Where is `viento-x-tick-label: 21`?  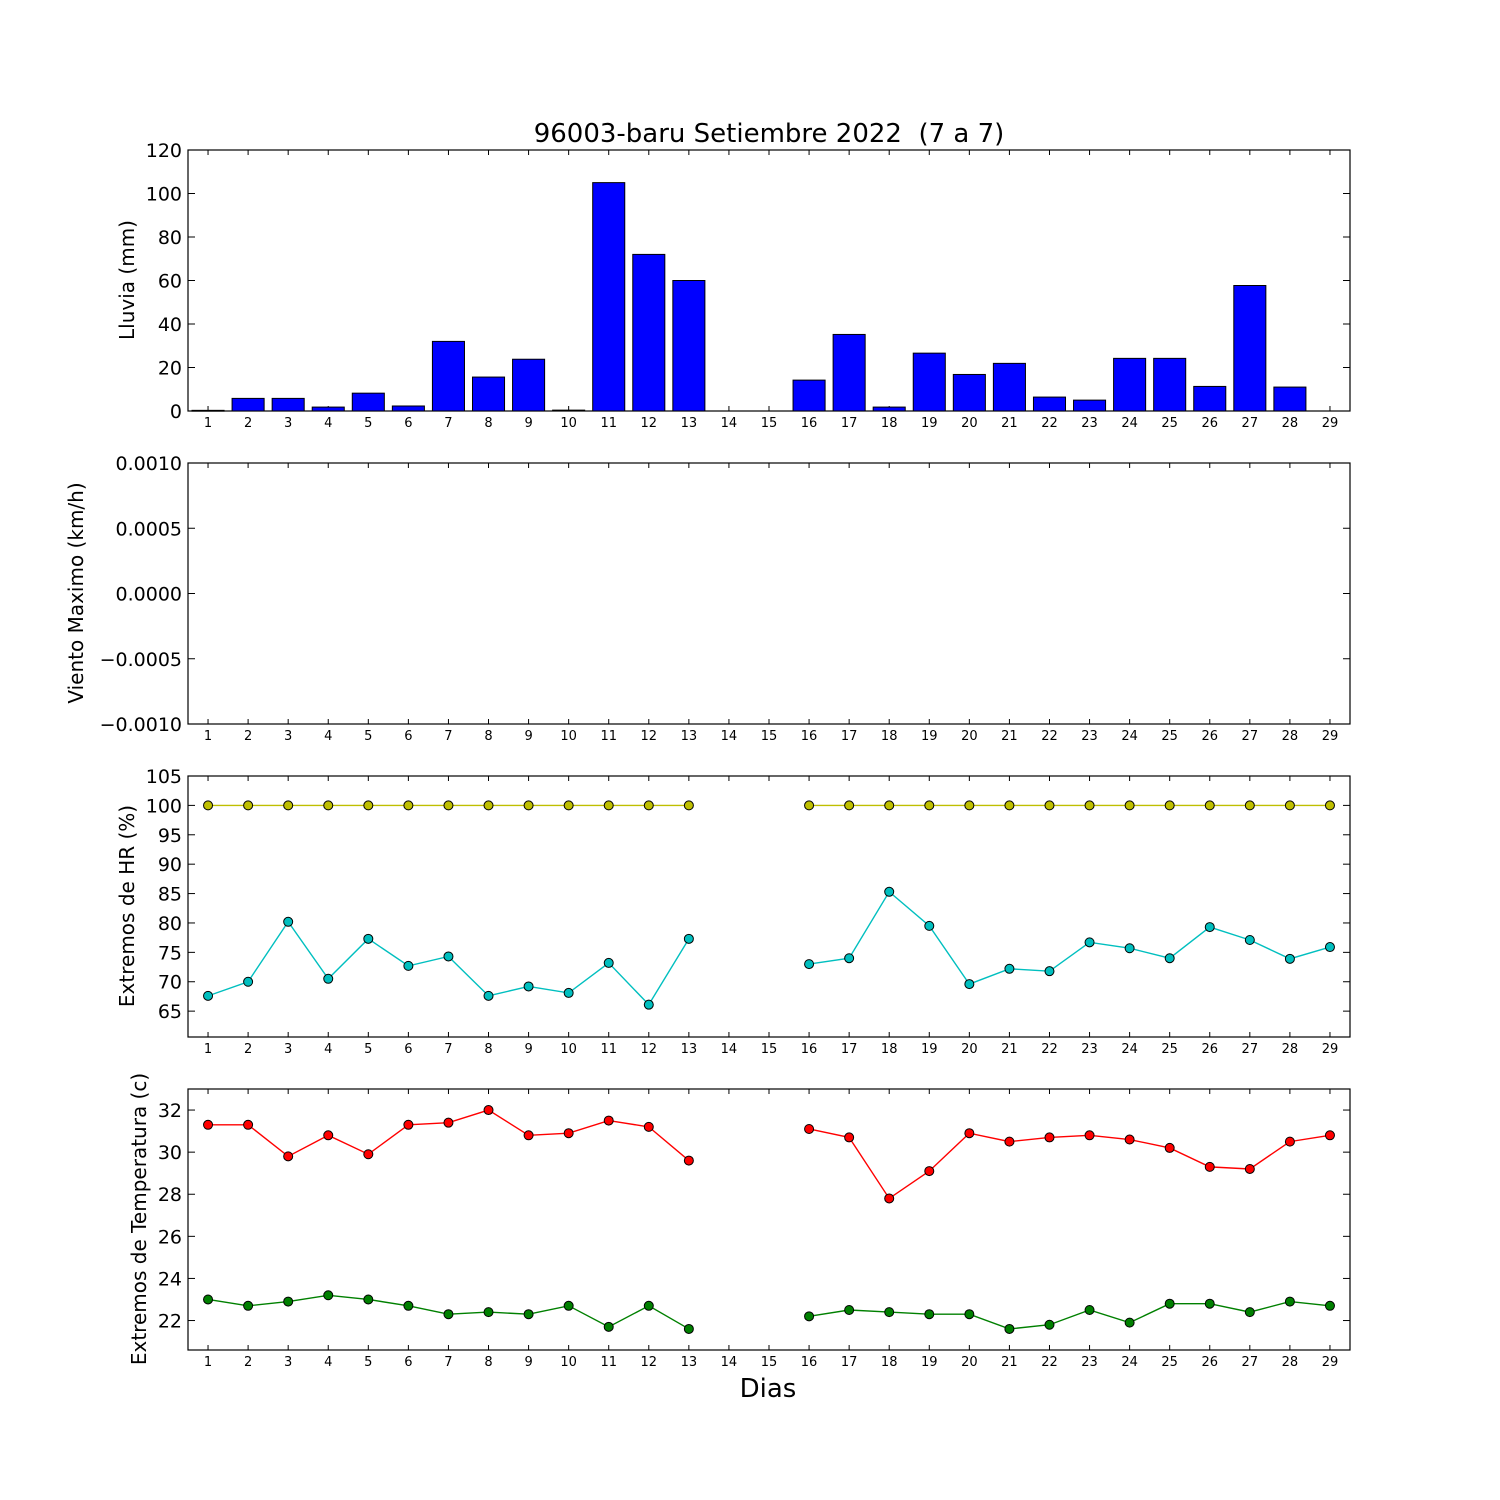
viento-x-tick-label: 21 is located at coordinates (1009, 736).